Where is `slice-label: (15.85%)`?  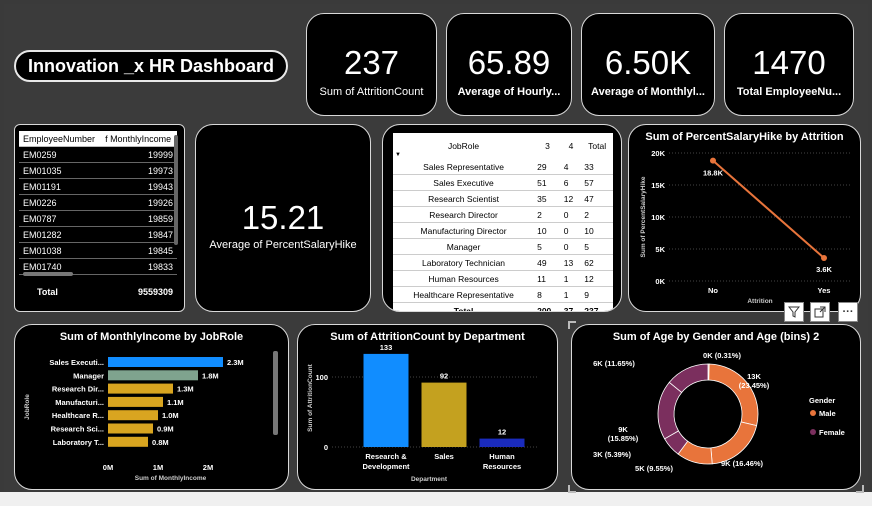
slice-label: (15.85%) is located at coordinates (623, 438).